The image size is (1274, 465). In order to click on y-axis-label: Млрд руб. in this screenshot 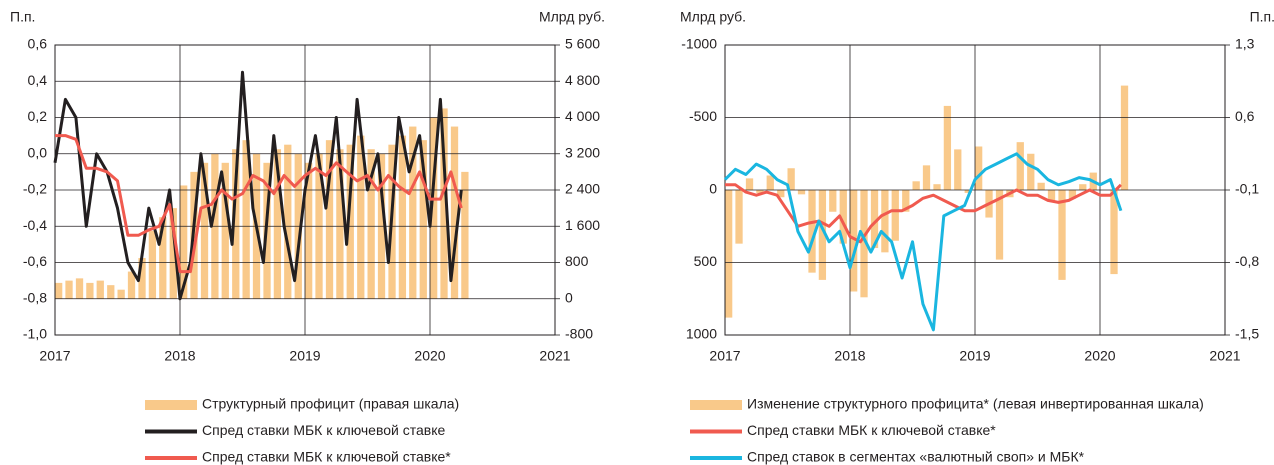, I will do `click(713, 17)`.